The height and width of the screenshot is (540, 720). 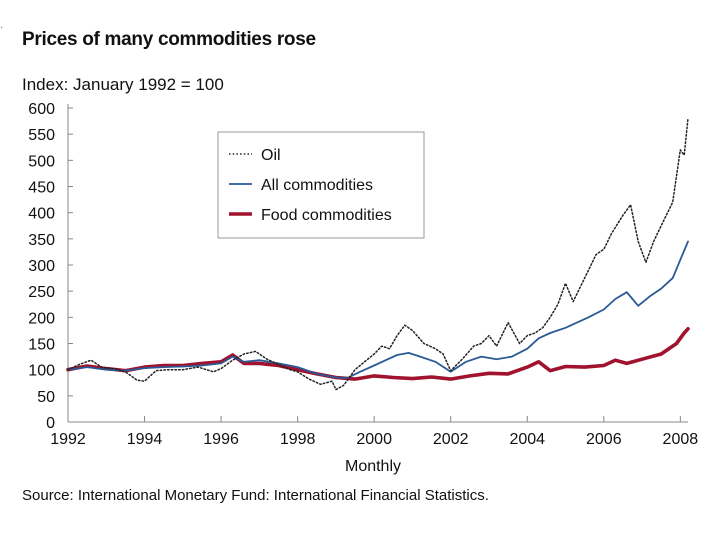 What do you see at coordinates (317, 185) in the screenshot?
I see `legend-all-commodities-label: All commodities` at bounding box center [317, 185].